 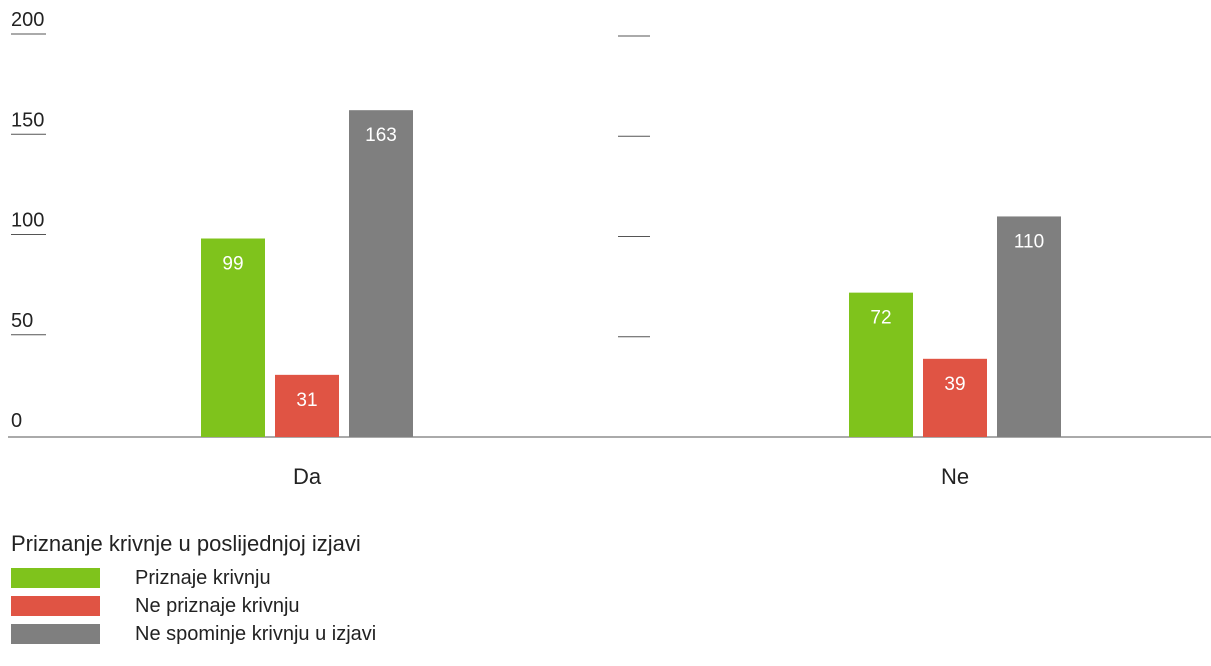 What do you see at coordinates (55, 606) in the screenshot?
I see `legend-swatch-red` at bounding box center [55, 606].